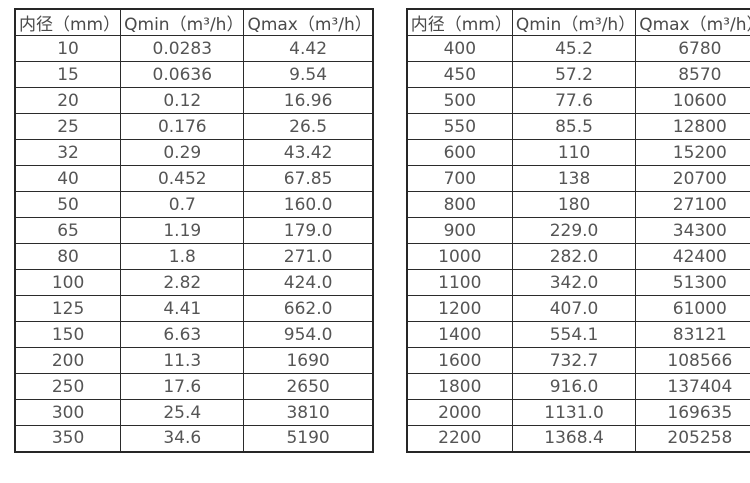  What do you see at coordinates (578, 282) in the screenshot?
I see `table-row: 1100 342.0 51300` at bounding box center [578, 282].